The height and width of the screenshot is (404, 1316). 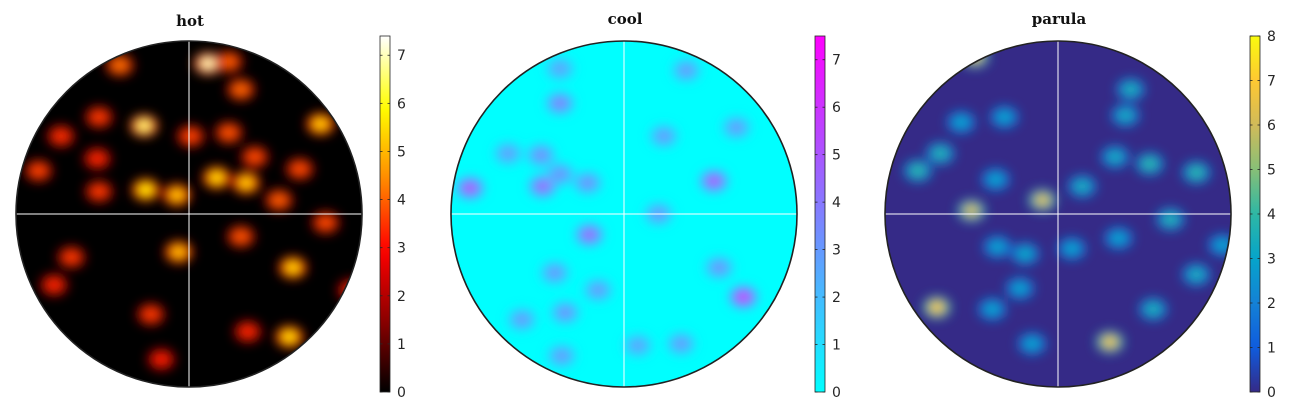 What do you see at coordinates (1059, 19) in the screenshot?
I see `panel-title: parula` at bounding box center [1059, 19].